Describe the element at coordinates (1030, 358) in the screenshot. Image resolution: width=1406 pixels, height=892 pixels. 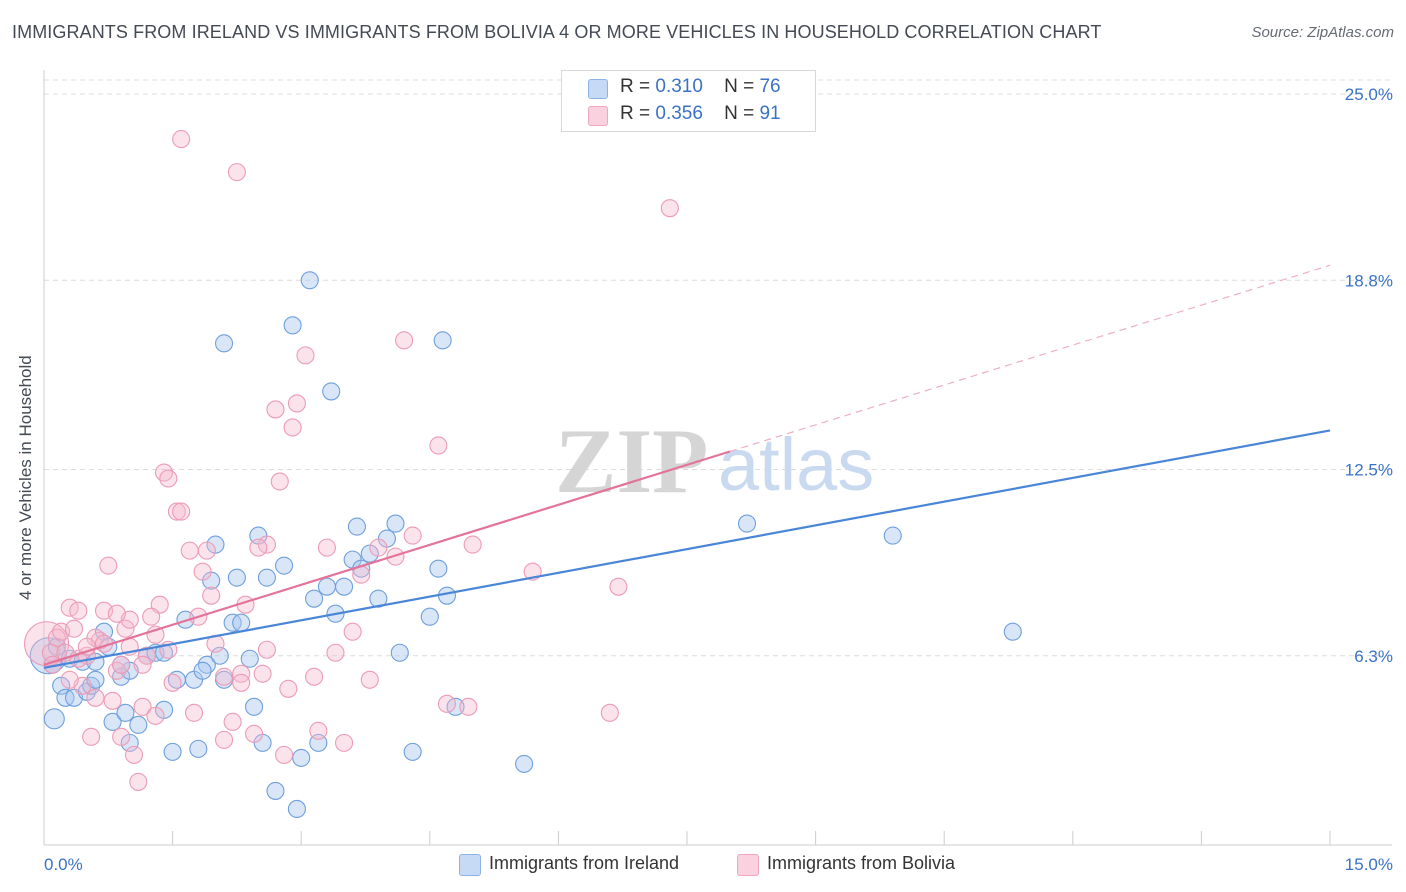
I see `bolivia-trend-extension` at that location.